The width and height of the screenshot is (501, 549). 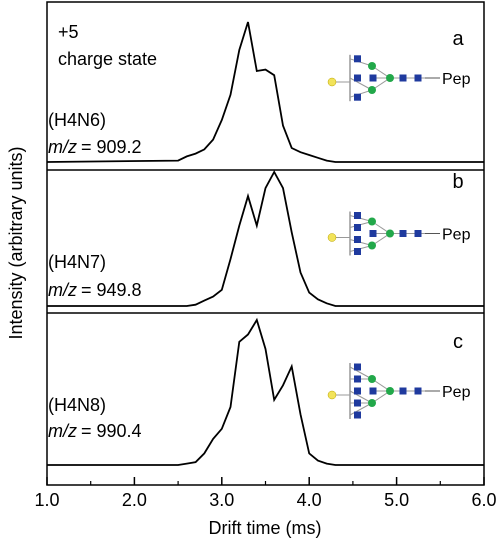 What do you see at coordinates (111, 290) in the screenshot?
I see `mz-value: = 949.8` at bounding box center [111, 290].